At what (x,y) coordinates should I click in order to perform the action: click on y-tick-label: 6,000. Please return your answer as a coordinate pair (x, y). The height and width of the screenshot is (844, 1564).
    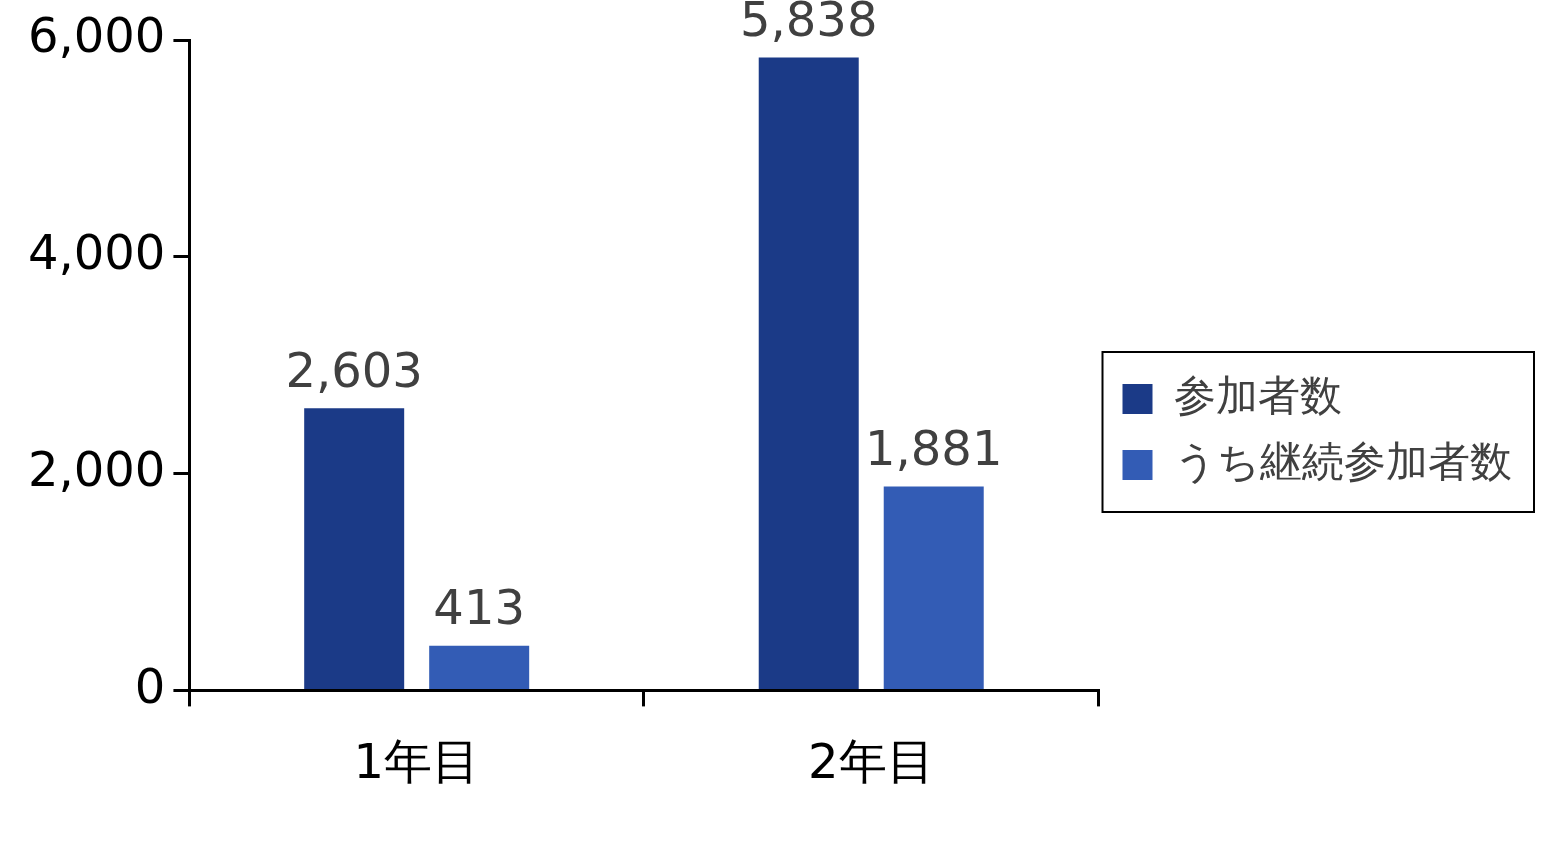
    Looking at the image, I should click on (96, 35).